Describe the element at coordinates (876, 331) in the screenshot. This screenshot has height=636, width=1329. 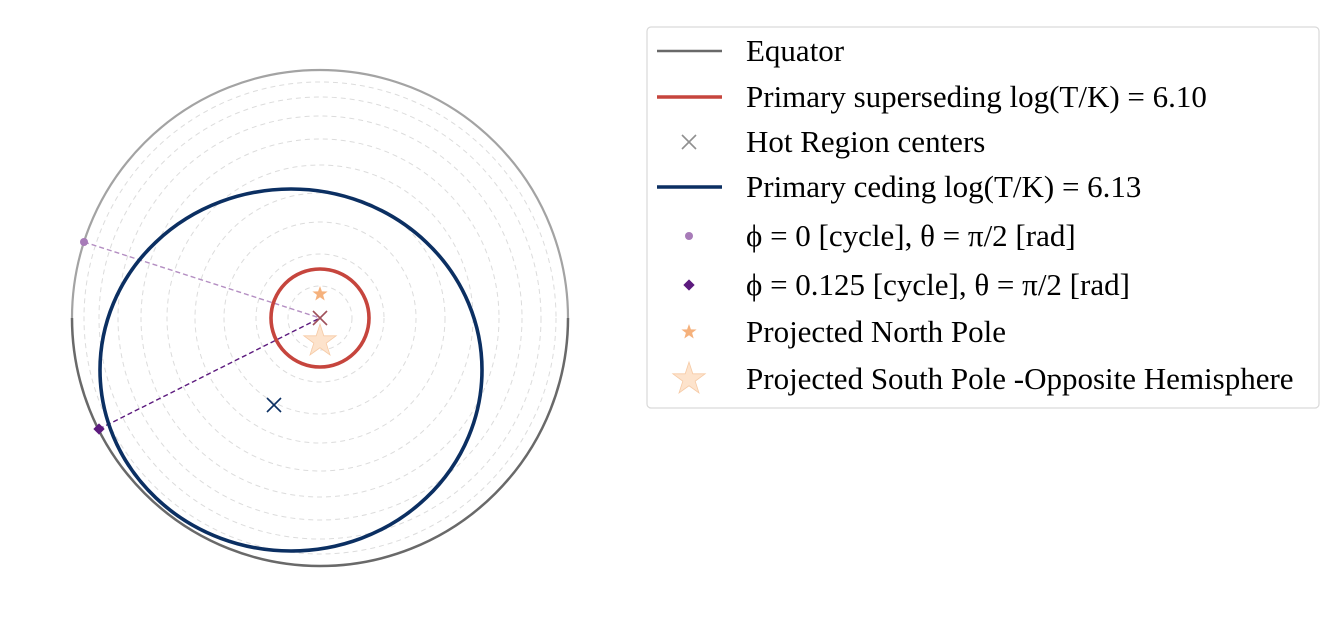
I see `legend-label-north-pole: Projected North Pole` at that location.